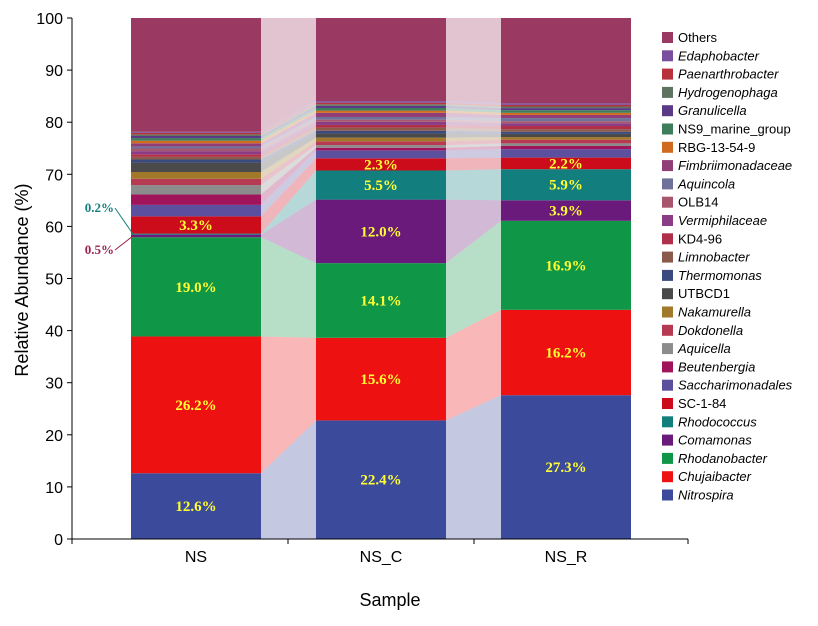 The image size is (818, 626). Describe the element at coordinates (381, 103) in the screenshot. I see `bar-paenarthrobacter-ns-c` at that location.